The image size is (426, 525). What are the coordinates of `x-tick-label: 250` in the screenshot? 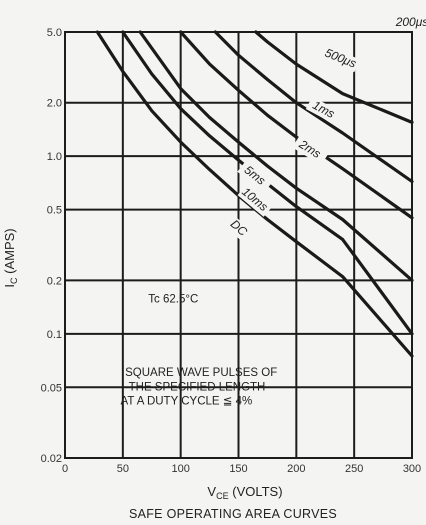 It's located at (354, 469).